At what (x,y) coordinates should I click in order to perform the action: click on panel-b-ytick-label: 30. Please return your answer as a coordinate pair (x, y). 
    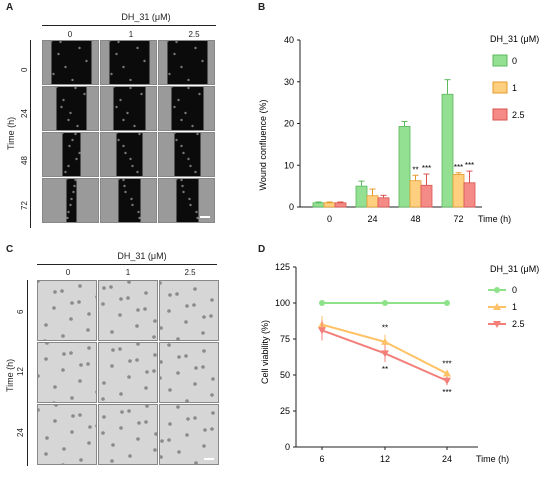
    Looking at the image, I should click on (289, 82).